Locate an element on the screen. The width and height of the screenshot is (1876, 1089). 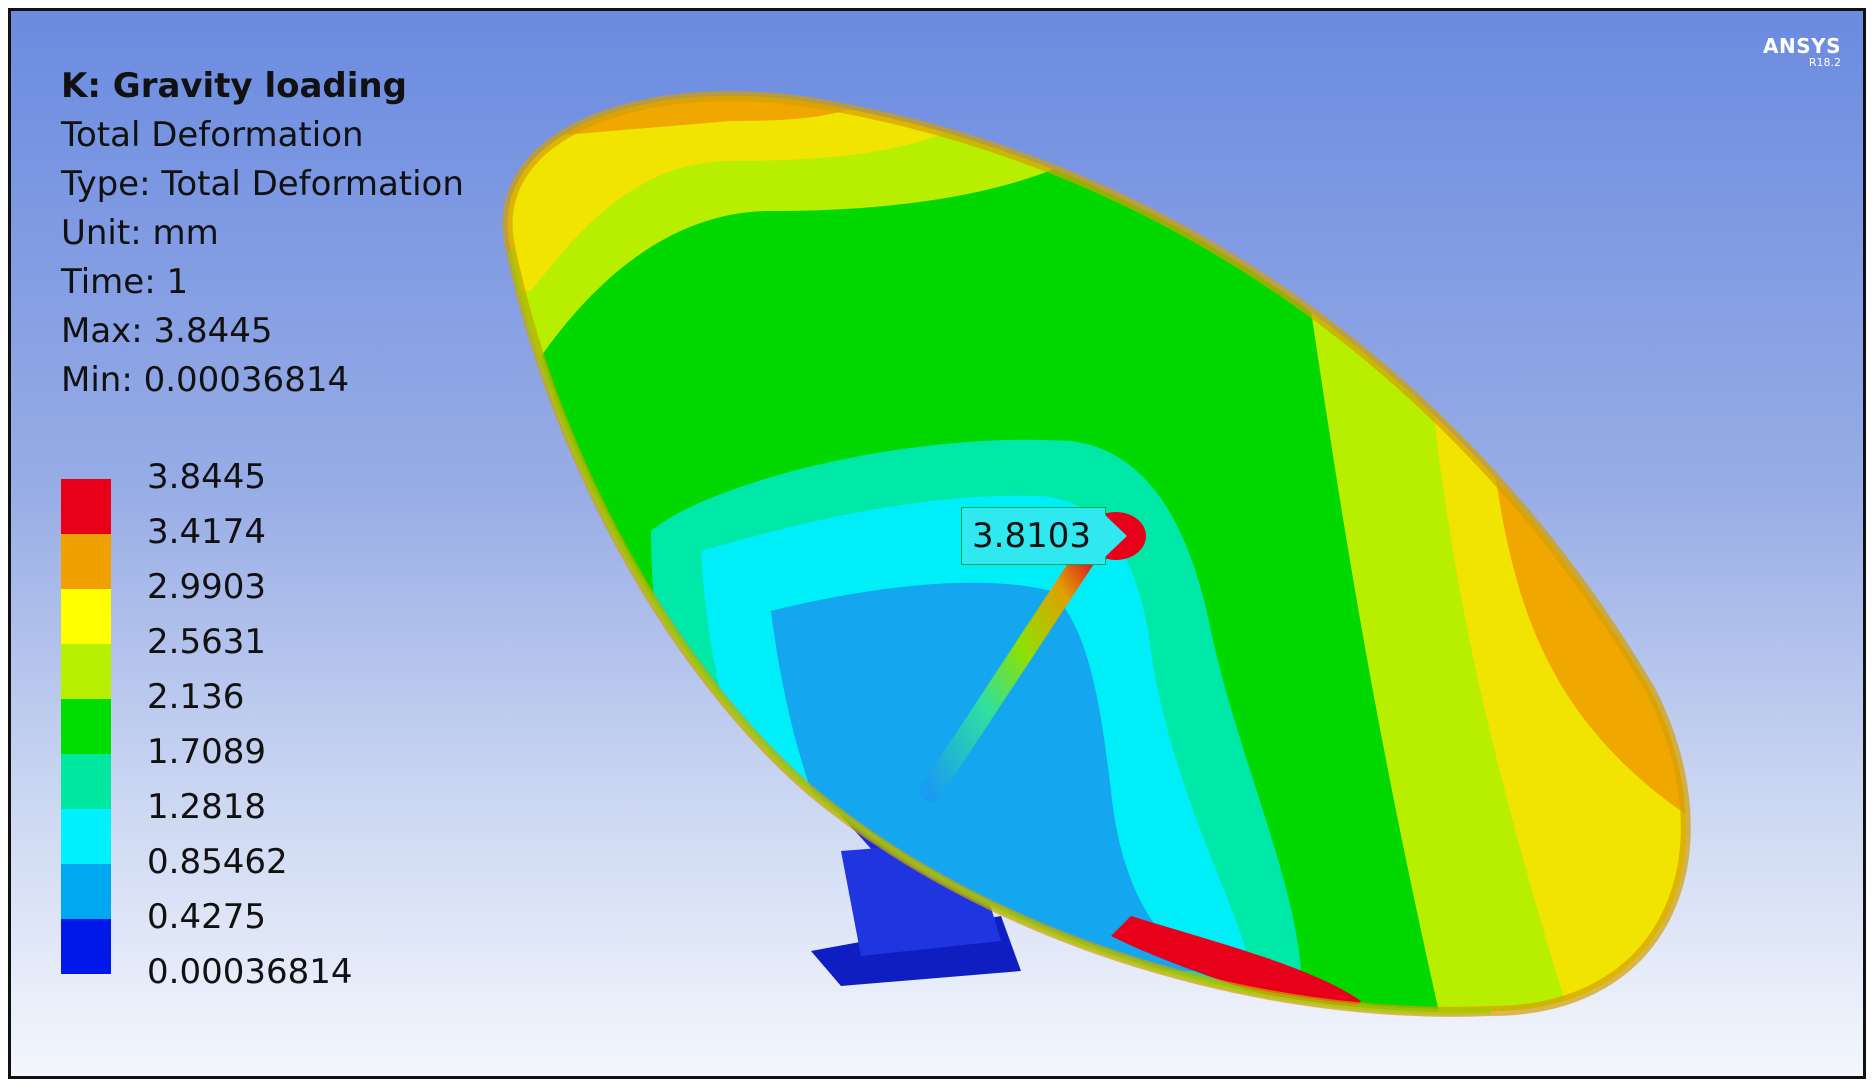
result-line-unit: Unit: mm is located at coordinates (140, 233).